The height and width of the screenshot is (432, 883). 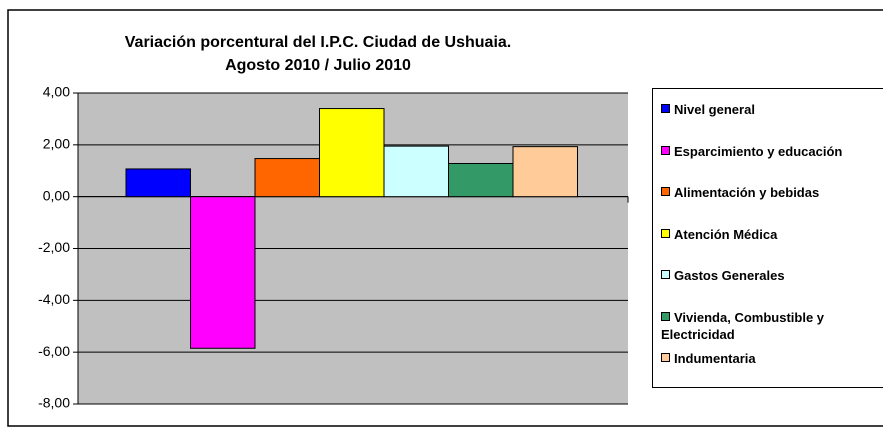 I want to click on legend-label: Vivienda, Combustible y Electricidad, so click(x=743, y=325).